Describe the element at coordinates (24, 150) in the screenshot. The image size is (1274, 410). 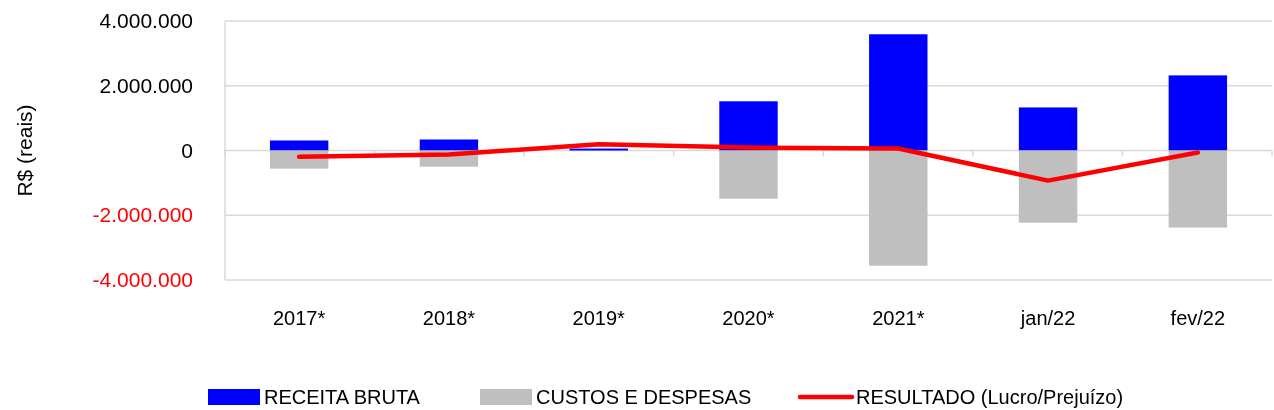
I see `y-axis-title: R$ (reais)` at that location.